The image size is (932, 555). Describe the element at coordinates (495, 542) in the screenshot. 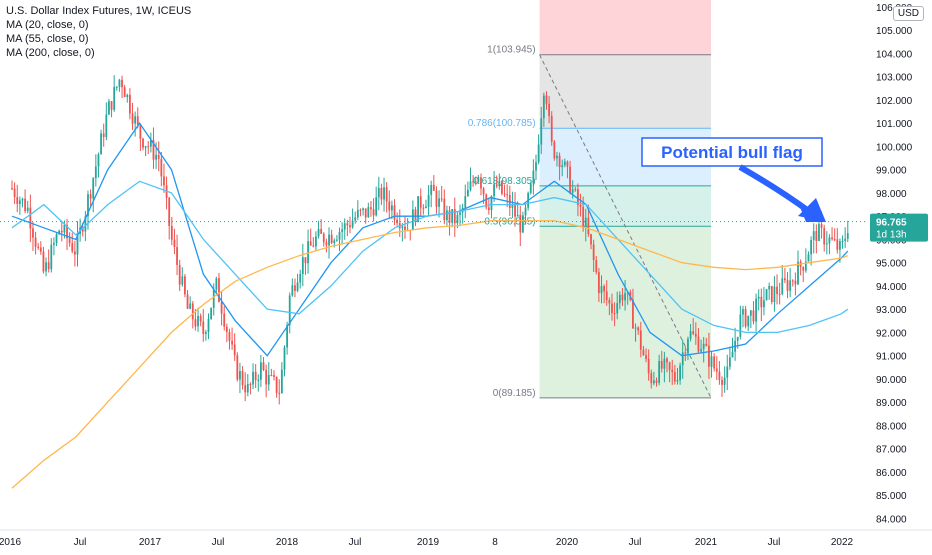

I see `x-tick-label: 8` at that location.